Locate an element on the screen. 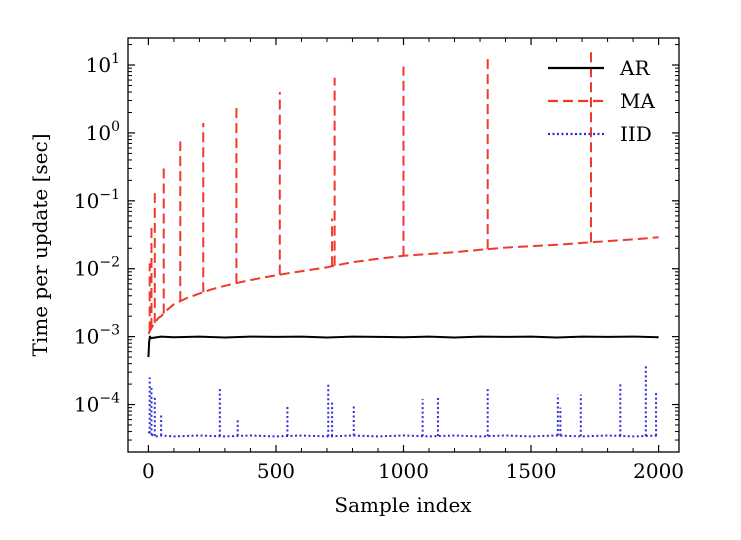 This screenshot has height=540, width=741. y-tick-label: 10¹ is located at coordinates (103, 64).